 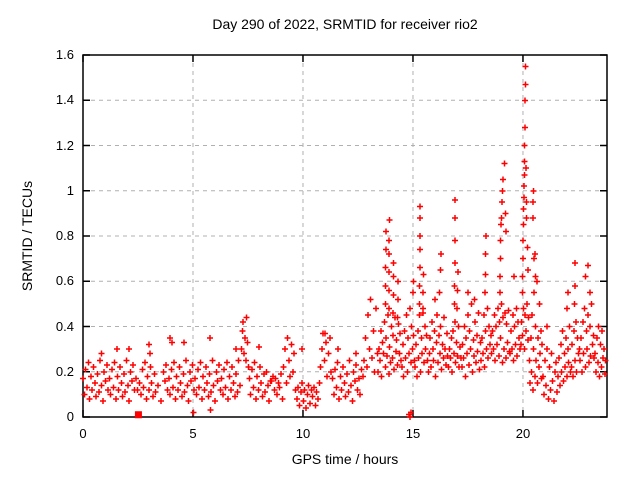 I want to click on y-tick-label: 1.6, so click(x=64, y=54).